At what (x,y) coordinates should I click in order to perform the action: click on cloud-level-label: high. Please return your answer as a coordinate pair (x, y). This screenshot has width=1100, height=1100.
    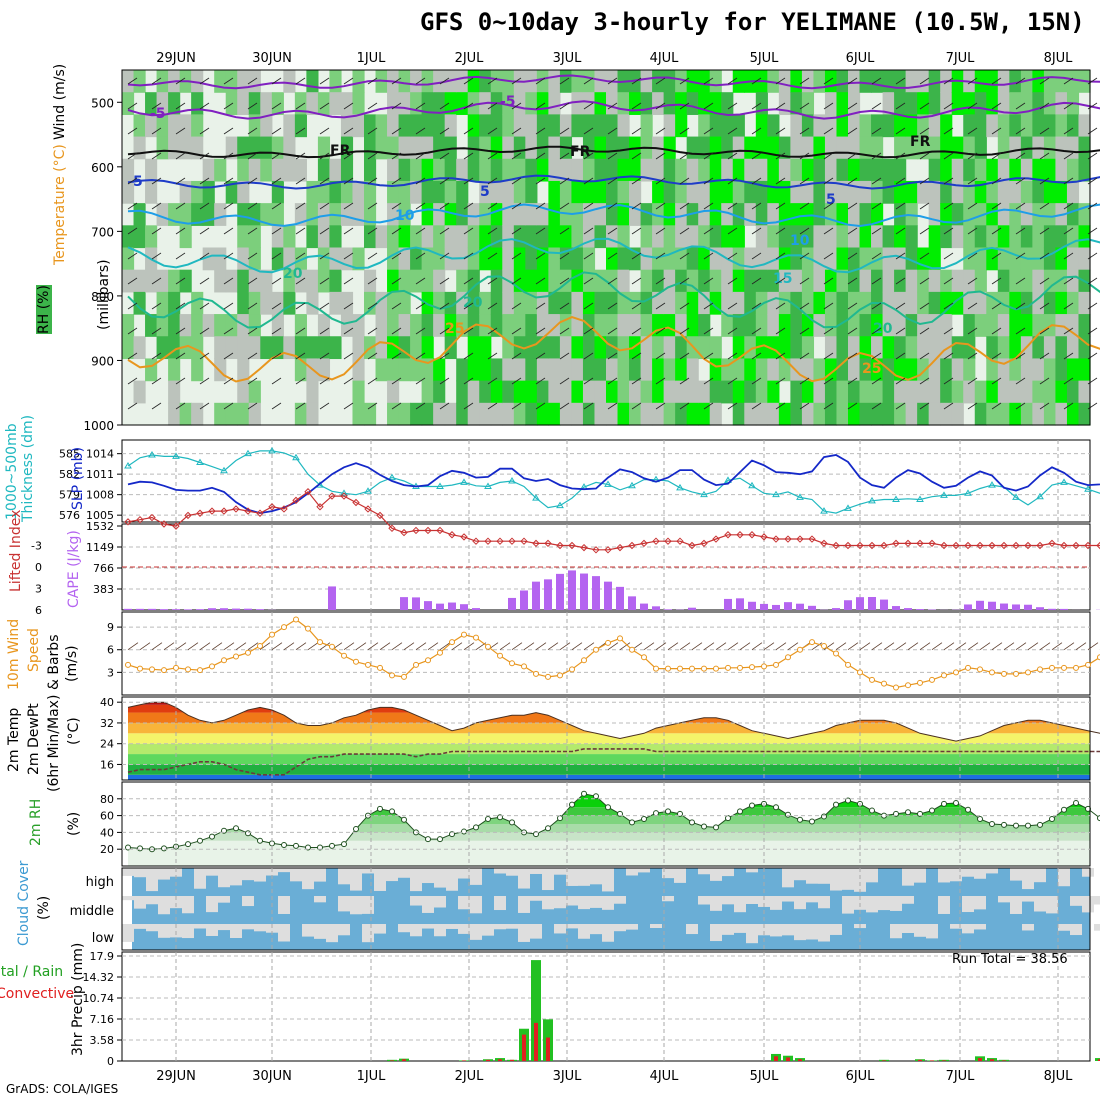
    Looking at the image, I should click on (100, 882).